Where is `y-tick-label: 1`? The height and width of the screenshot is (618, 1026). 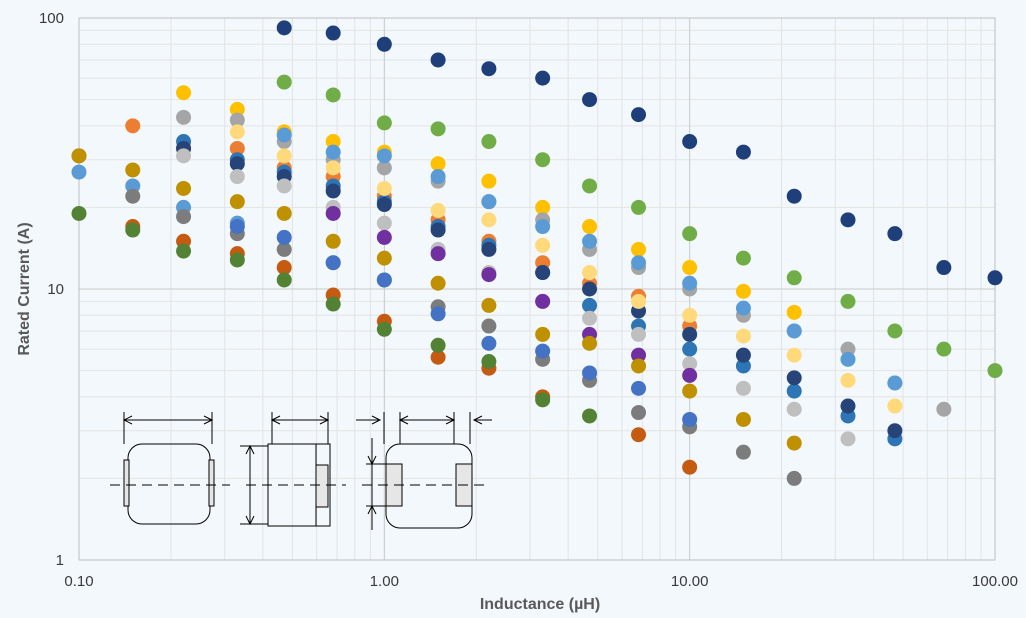 y-tick-label: 1 is located at coordinates (60, 560).